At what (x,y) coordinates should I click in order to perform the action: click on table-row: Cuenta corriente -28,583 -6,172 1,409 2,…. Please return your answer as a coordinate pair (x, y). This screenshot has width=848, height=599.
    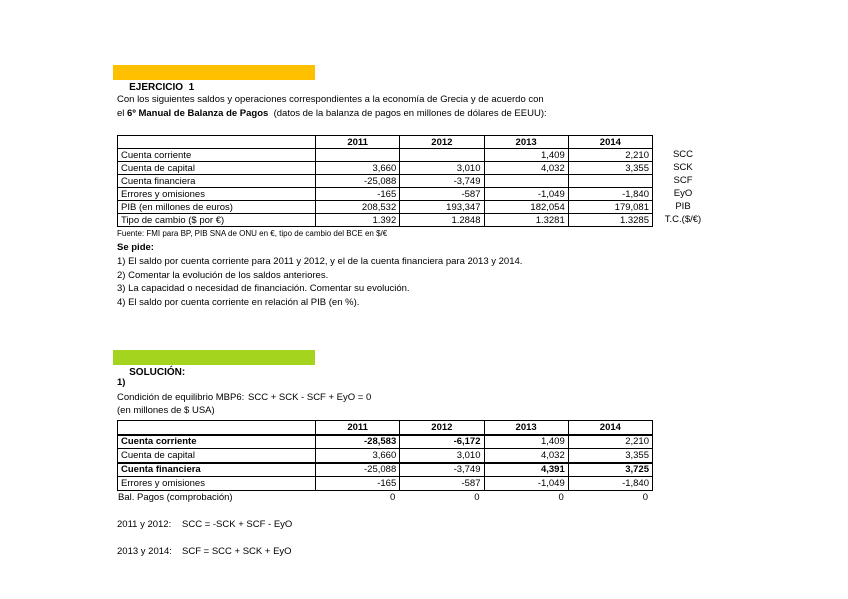
    Looking at the image, I should click on (385, 441).